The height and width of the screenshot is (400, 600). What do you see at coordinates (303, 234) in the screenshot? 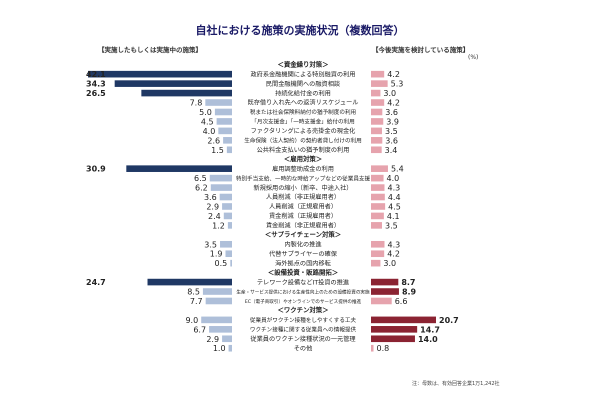
I see `group-label: ＜サプライチェーン対策＞` at bounding box center [303, 234].